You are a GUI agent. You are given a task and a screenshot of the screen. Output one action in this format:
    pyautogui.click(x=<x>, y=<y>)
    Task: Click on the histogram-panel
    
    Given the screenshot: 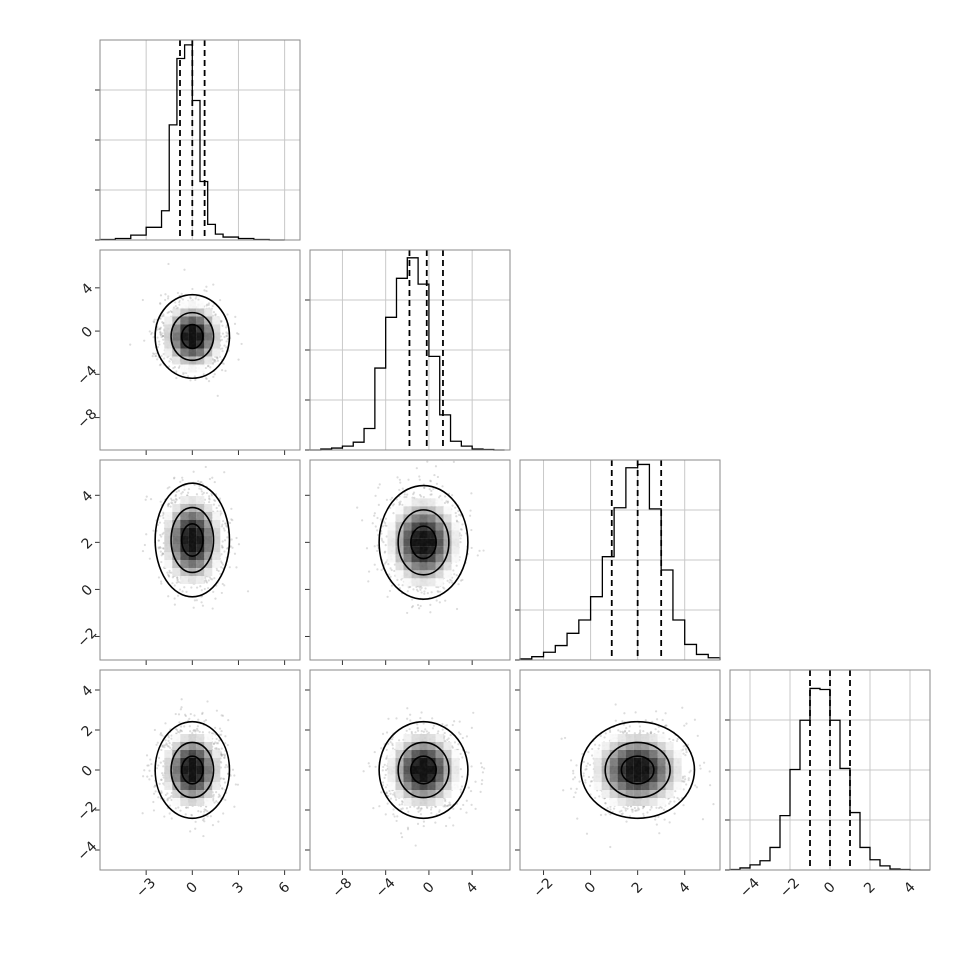 What is the action you would take?
    pyautogui.click(x=198, y=140)
    